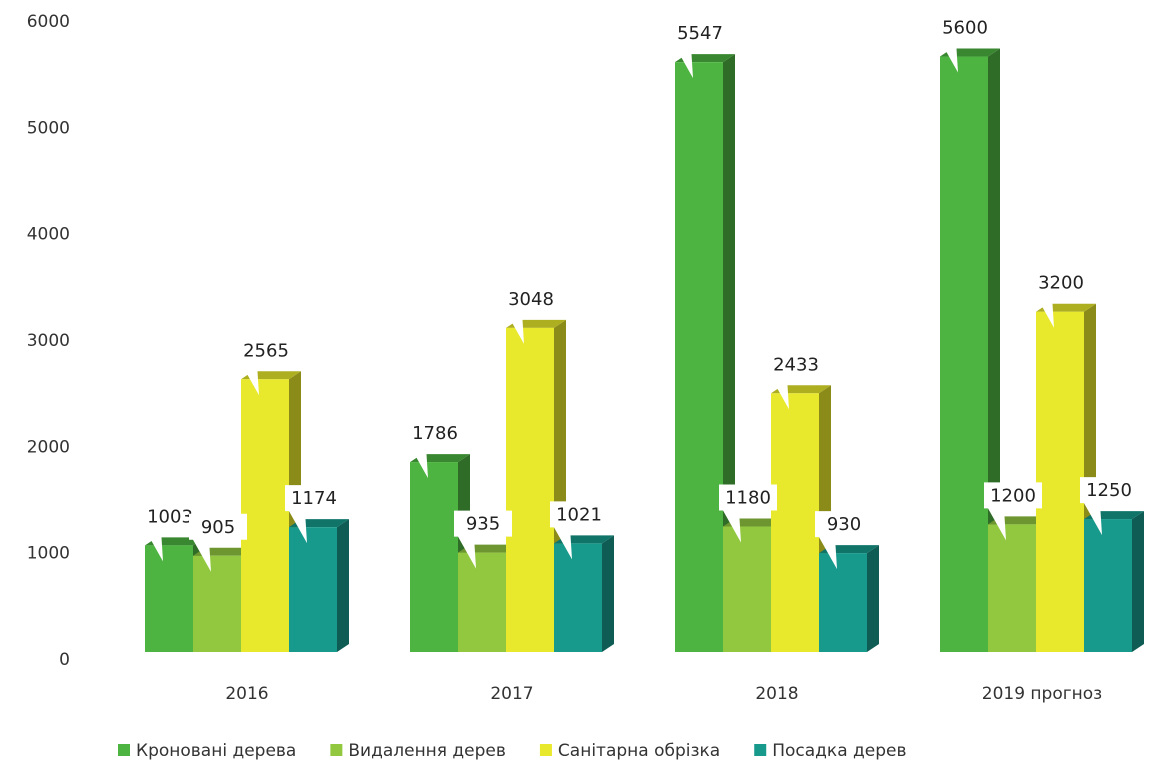 Image resolution: width=1153 pixels, height=773 pixels. Describe the element at coordinates (1013, 495) in the screenshot. I see `value-label: 1200` at that location.